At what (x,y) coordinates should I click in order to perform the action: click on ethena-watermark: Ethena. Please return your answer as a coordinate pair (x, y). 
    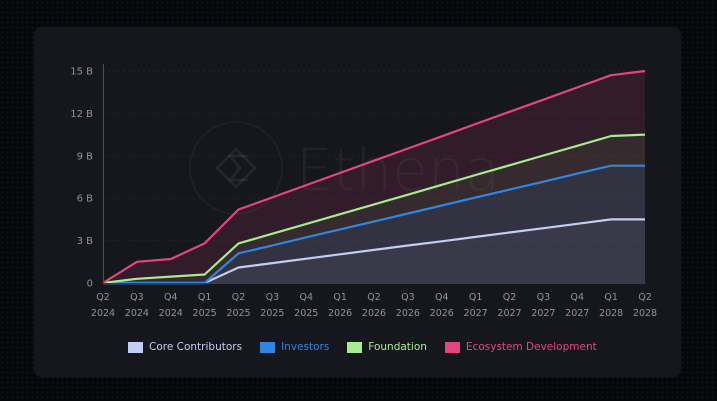
    Looking at the image, I should click on (344, 168).